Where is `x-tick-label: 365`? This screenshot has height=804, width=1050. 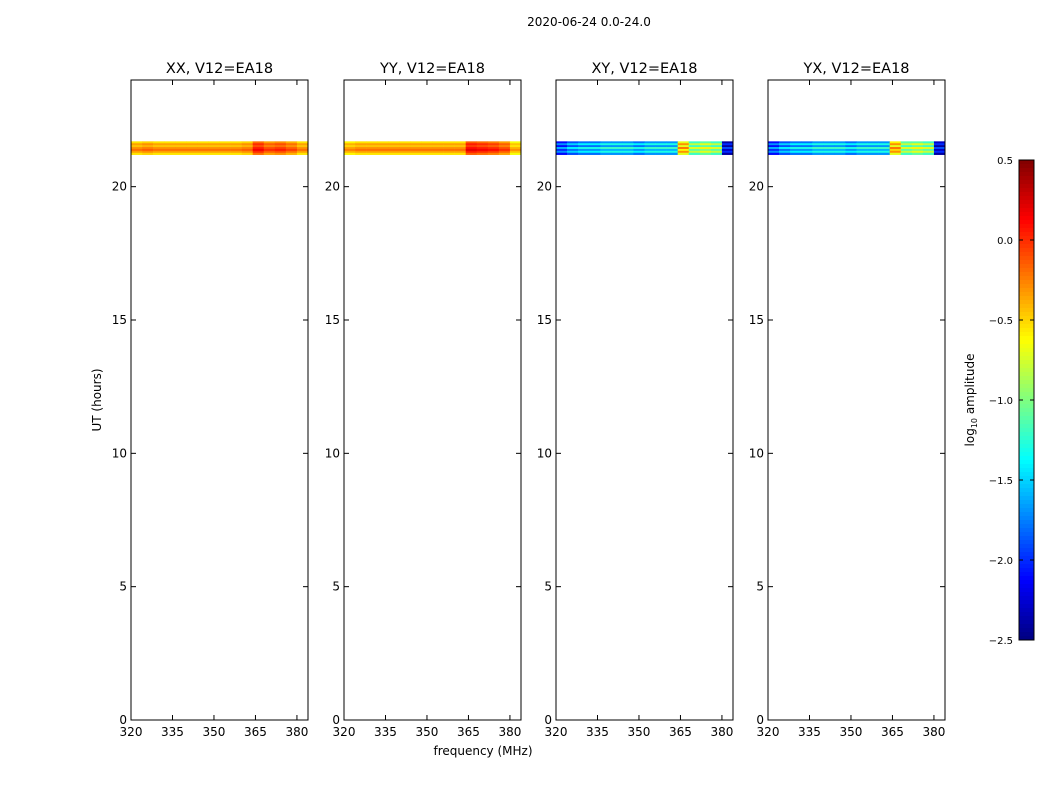
x-tick-label: 365 is located at coordinates (892, 732).